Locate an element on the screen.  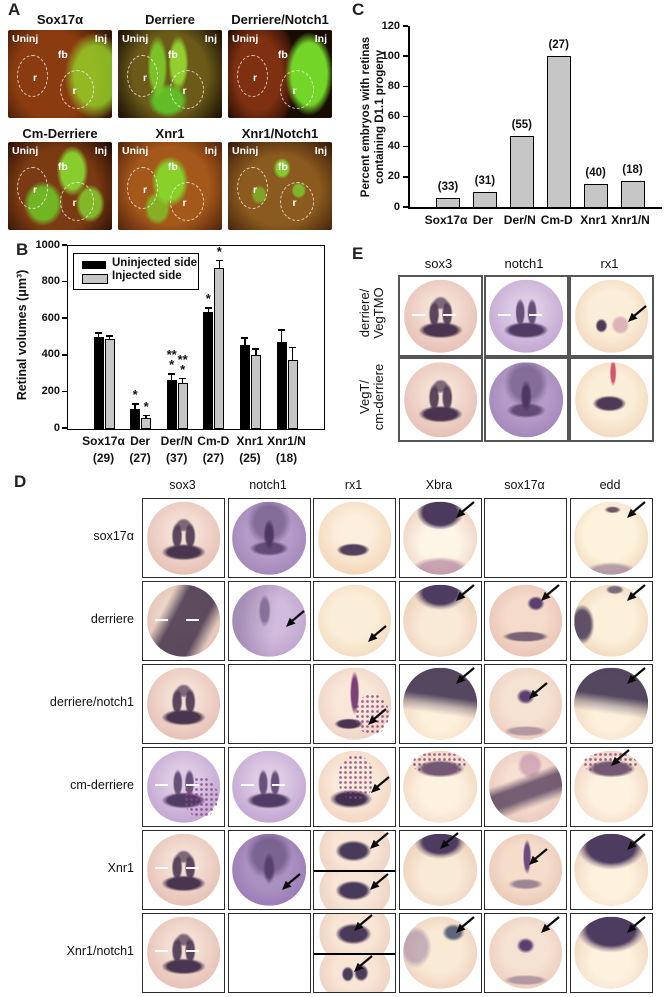
panel-c-y-tick-label: 40 is located at coordinates (393, 146).